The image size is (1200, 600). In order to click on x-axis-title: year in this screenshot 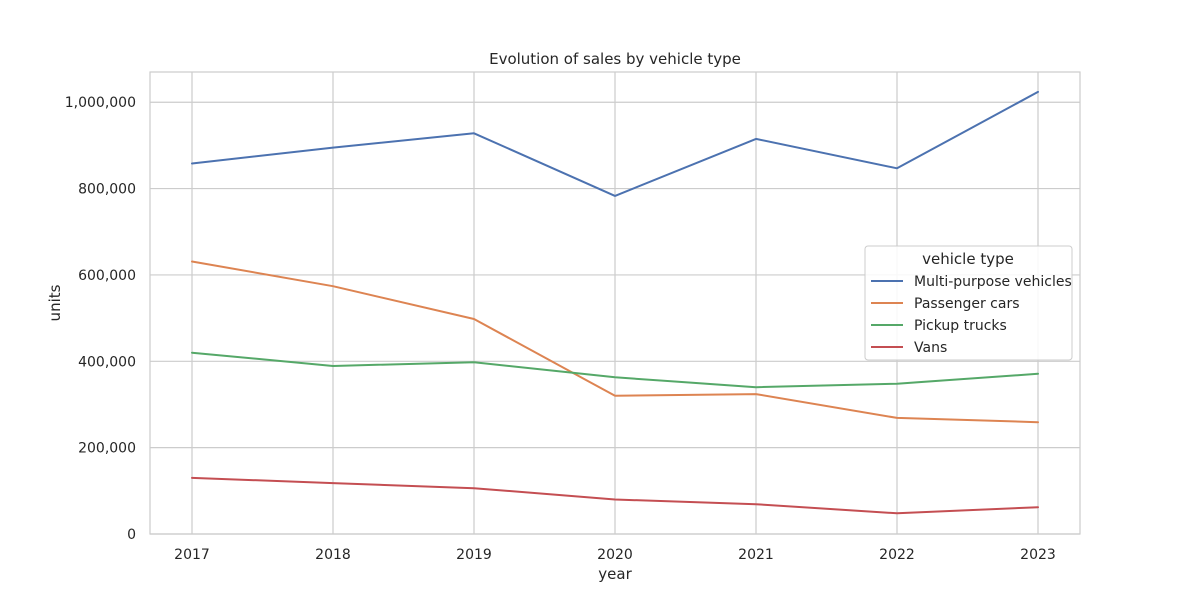, I will do `click(615, 574)`.